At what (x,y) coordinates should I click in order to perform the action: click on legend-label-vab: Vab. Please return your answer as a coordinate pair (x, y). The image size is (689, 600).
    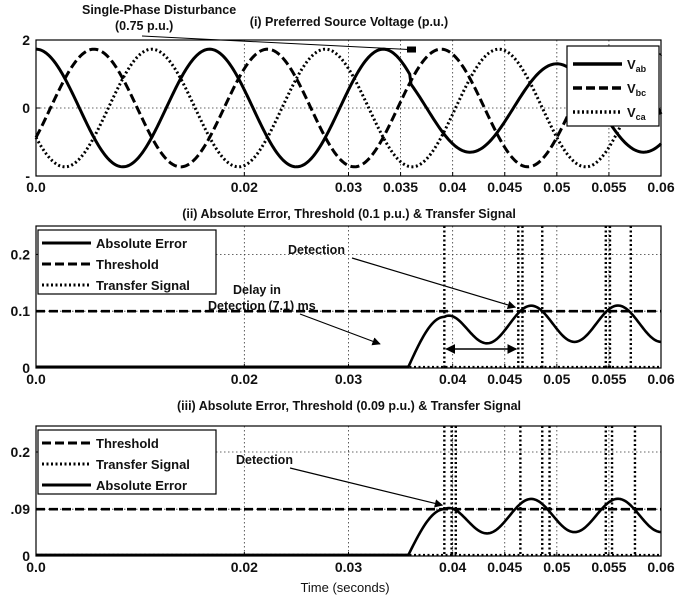
    Looking at the image, I should click on (637, 65).